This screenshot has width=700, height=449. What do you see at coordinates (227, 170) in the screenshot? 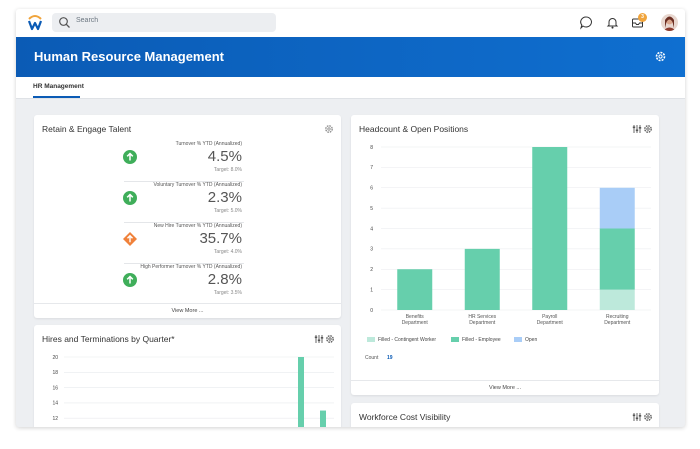
I see `metric-target: Target: 8.0%` at bounding box center [227, 170].